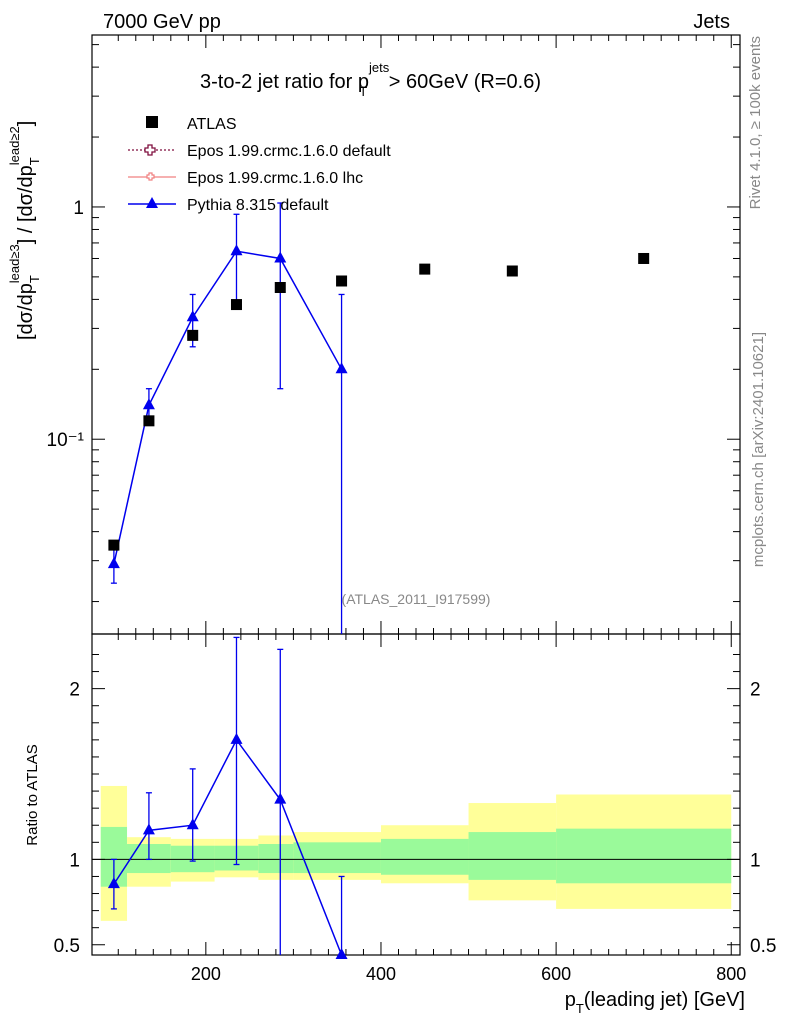 This screenshot has height=1024, width=786. Describe the element at coordinates (556, 974) in the screenshot. I see `x-tick-label-2: 600` at that location.